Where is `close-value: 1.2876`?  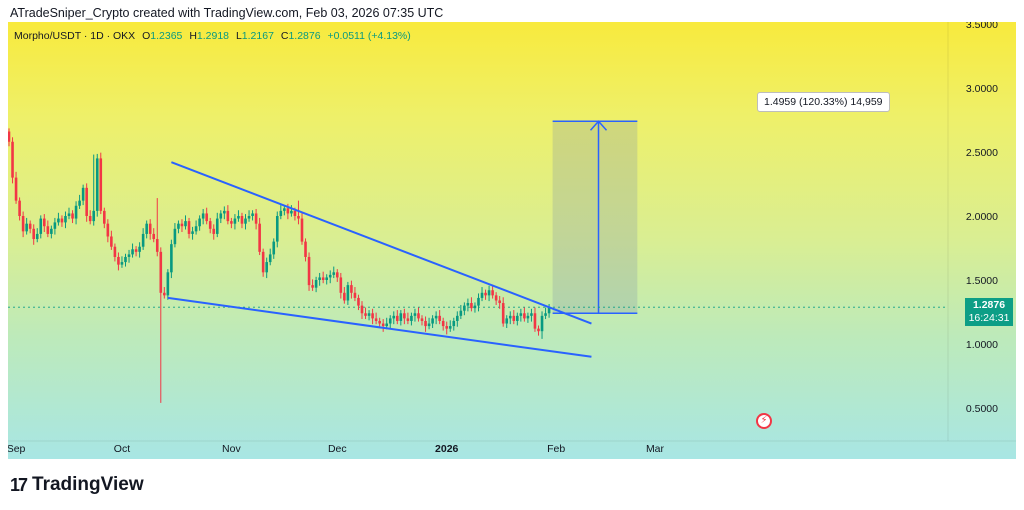 close-value: 1.2876 is located at coordinates (304, 36).